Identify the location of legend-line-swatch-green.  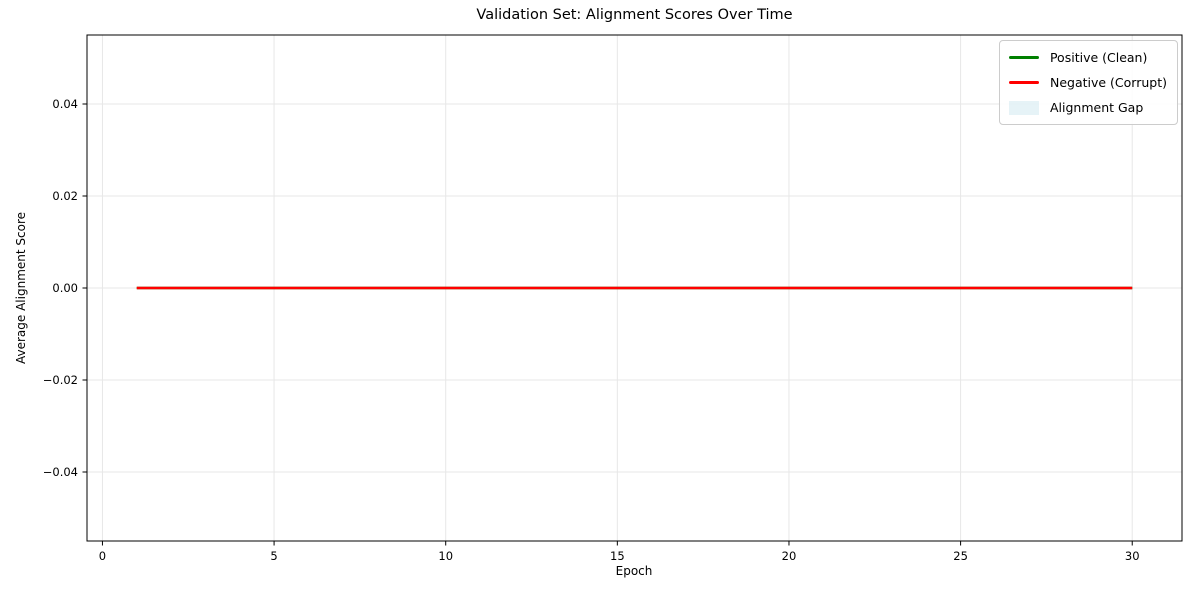
(1023, 57).